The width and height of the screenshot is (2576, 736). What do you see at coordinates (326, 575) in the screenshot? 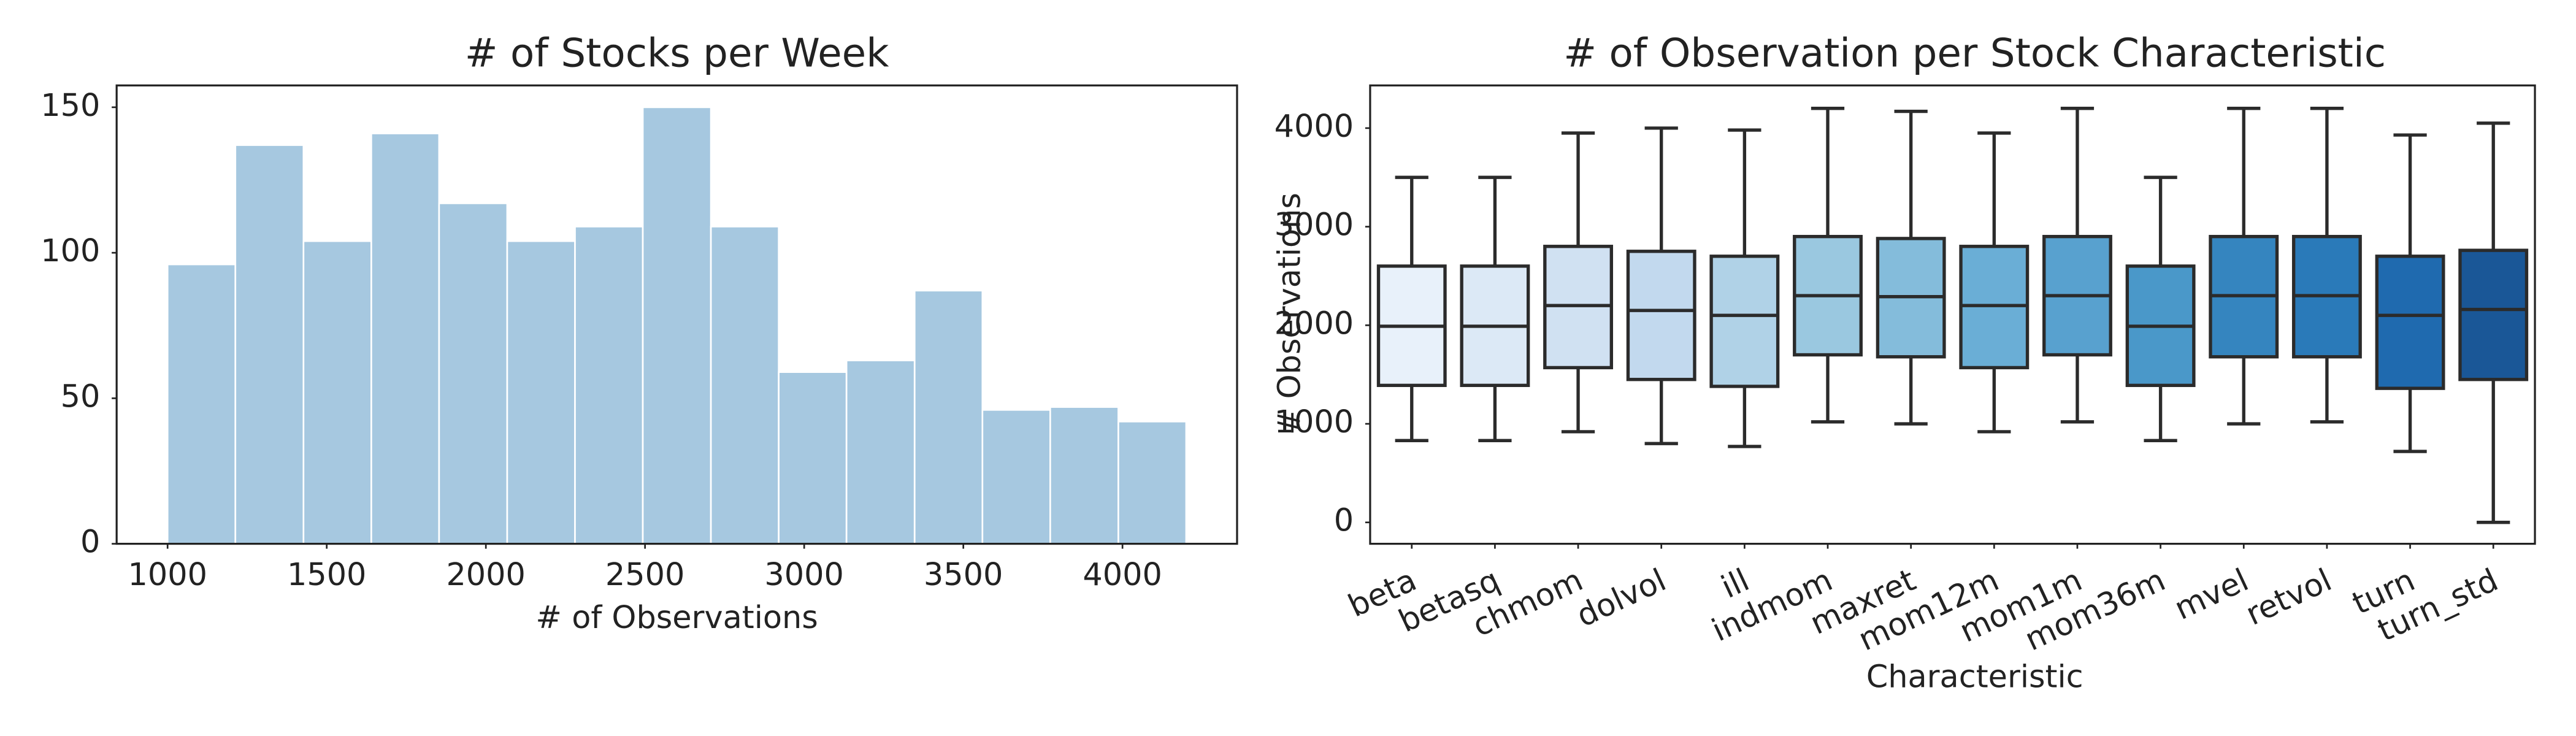
I see `x-tick-label: 1500` at bounding box center [326, 575].